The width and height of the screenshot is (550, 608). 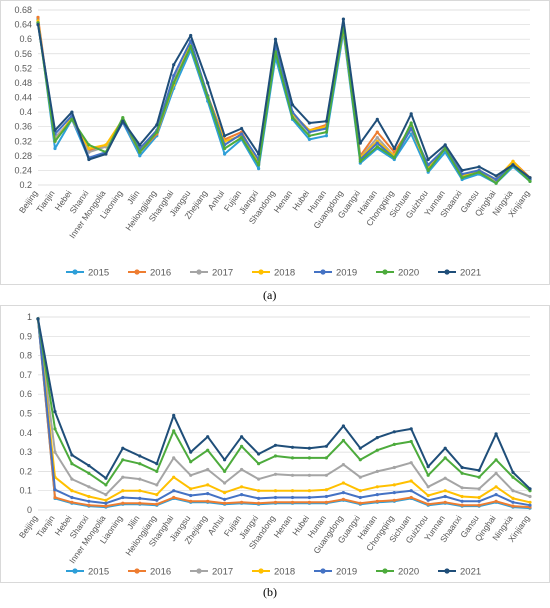 What do you see at coordinates (25, 491) in the screenshot?
I see `y-tick-label: 0.1` at bounding box center [25, 491].